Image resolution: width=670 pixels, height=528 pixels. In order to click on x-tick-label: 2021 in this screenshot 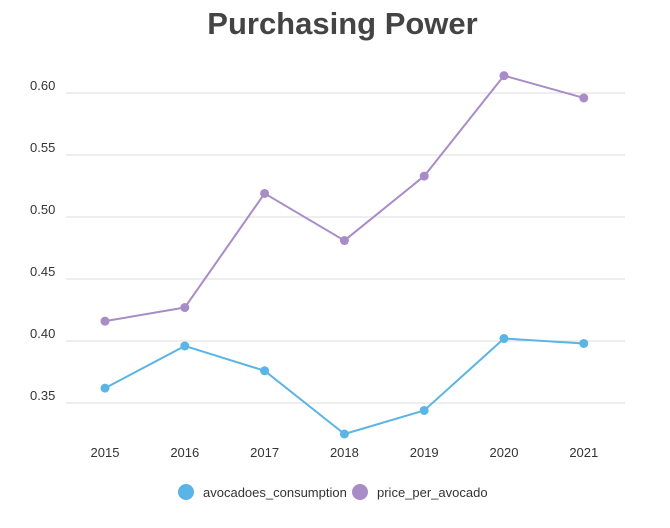, I will do `click(583, 452)`.